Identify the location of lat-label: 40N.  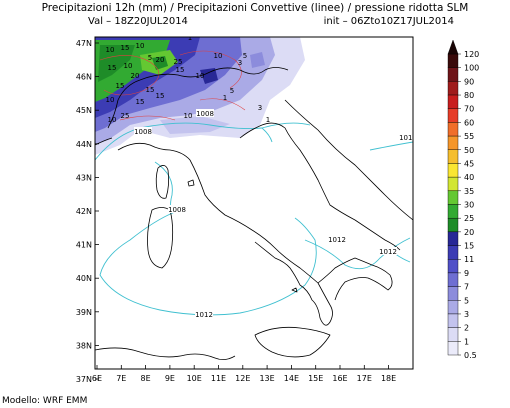
(84, 278).